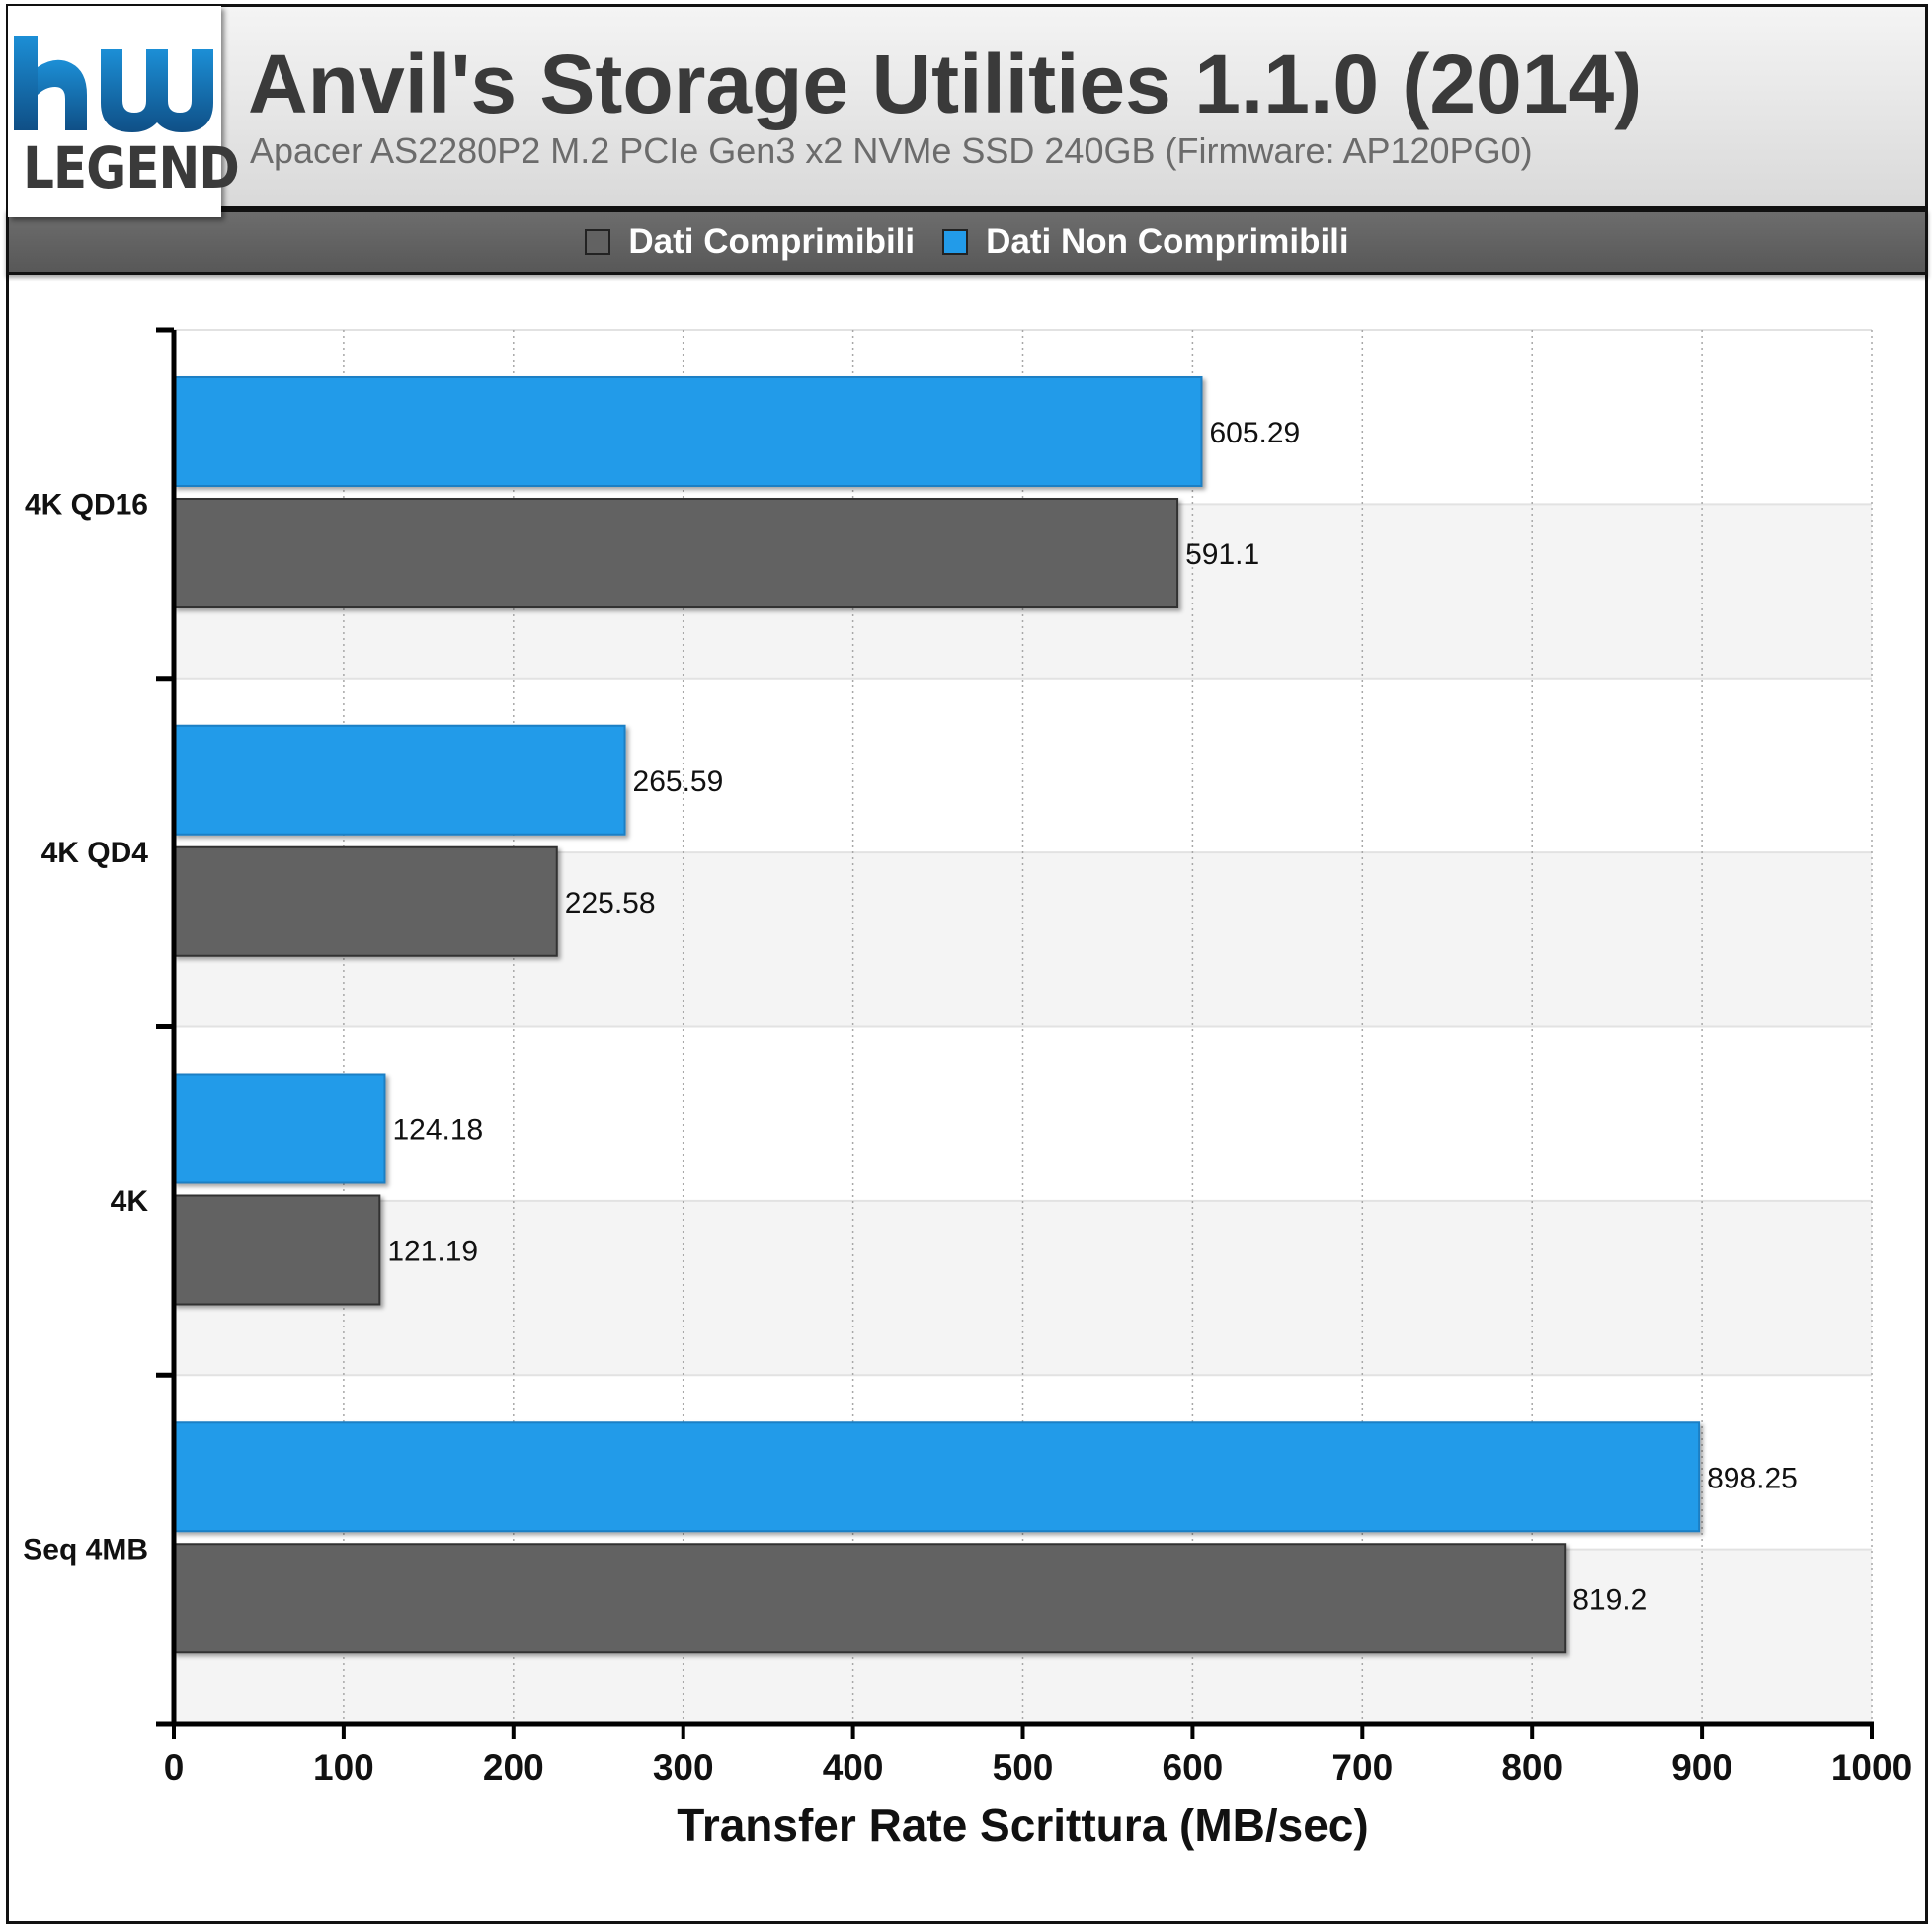  I want to click on category-label: Seq 4MB, so click(85, 1551).